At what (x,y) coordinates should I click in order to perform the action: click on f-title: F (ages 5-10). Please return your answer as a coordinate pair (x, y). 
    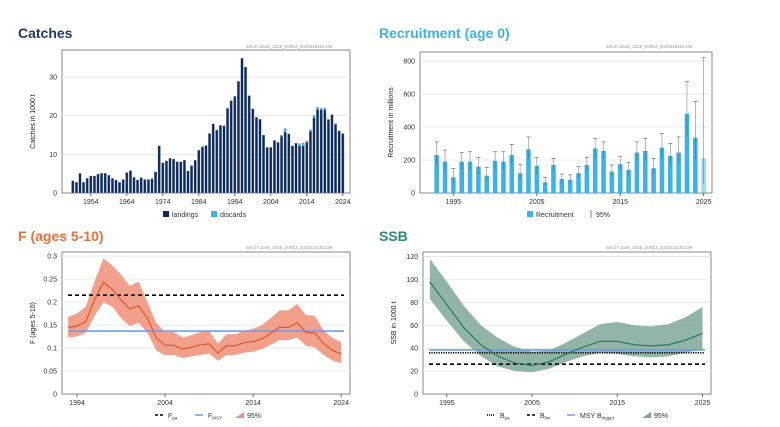
    Looking at the image, I should click on (61, 236).